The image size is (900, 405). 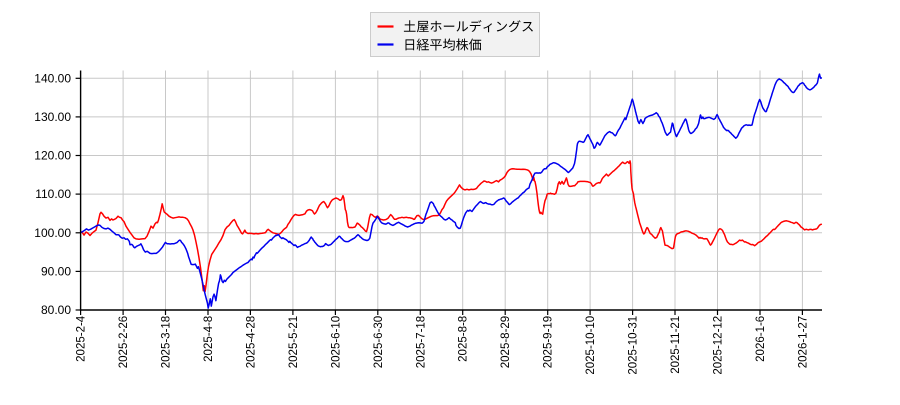 I want to click on svg-text: 2025-4-28, so click(x=251, y=342).